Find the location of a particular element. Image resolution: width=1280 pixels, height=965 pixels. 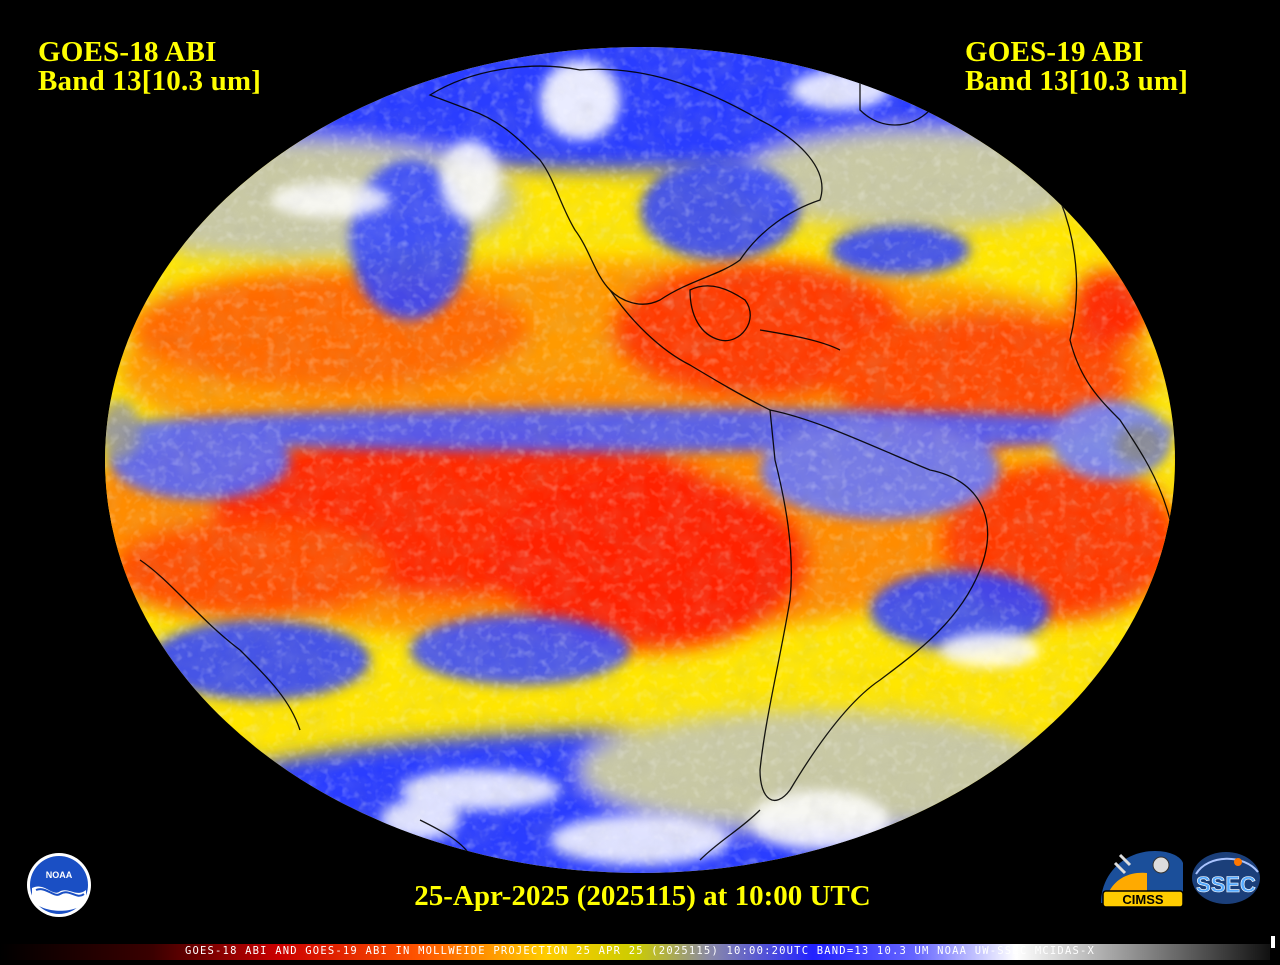

right-band-name: Band 13[10.3 um] is located at coordinates (1077, 81).